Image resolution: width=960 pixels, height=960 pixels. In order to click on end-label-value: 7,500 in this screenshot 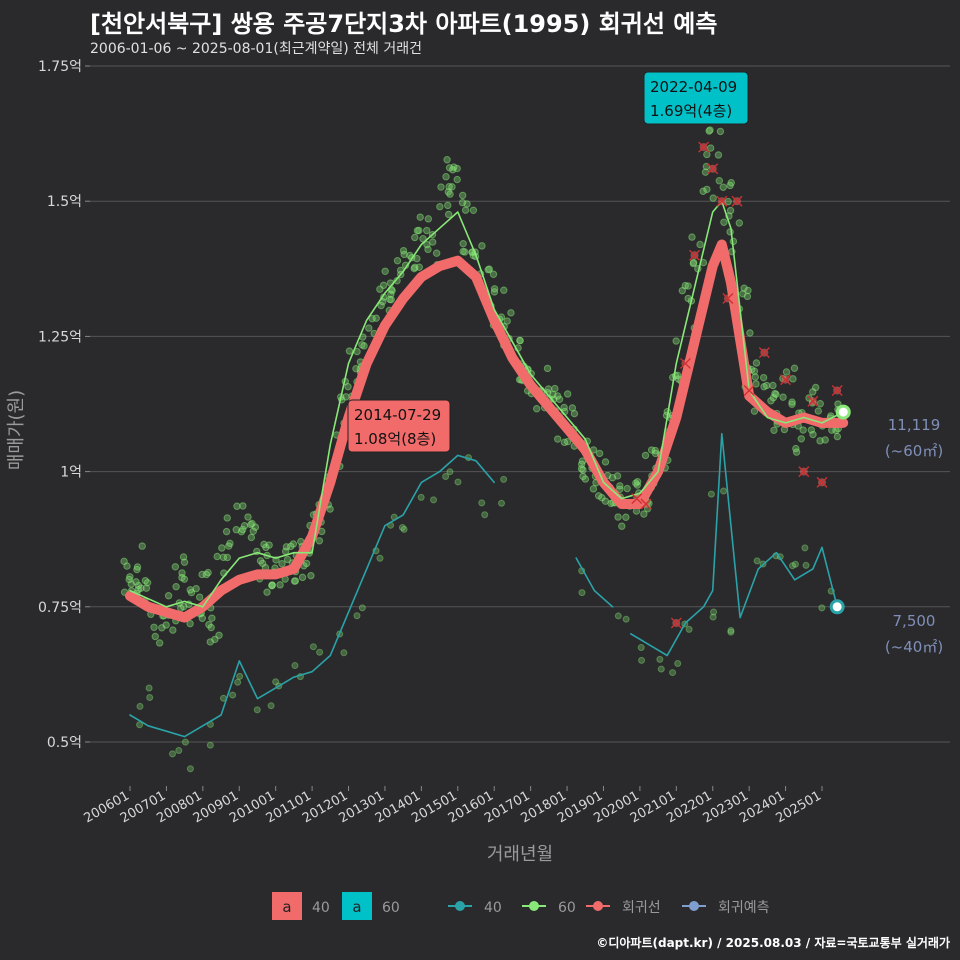, I will do `click(914, 621)`.